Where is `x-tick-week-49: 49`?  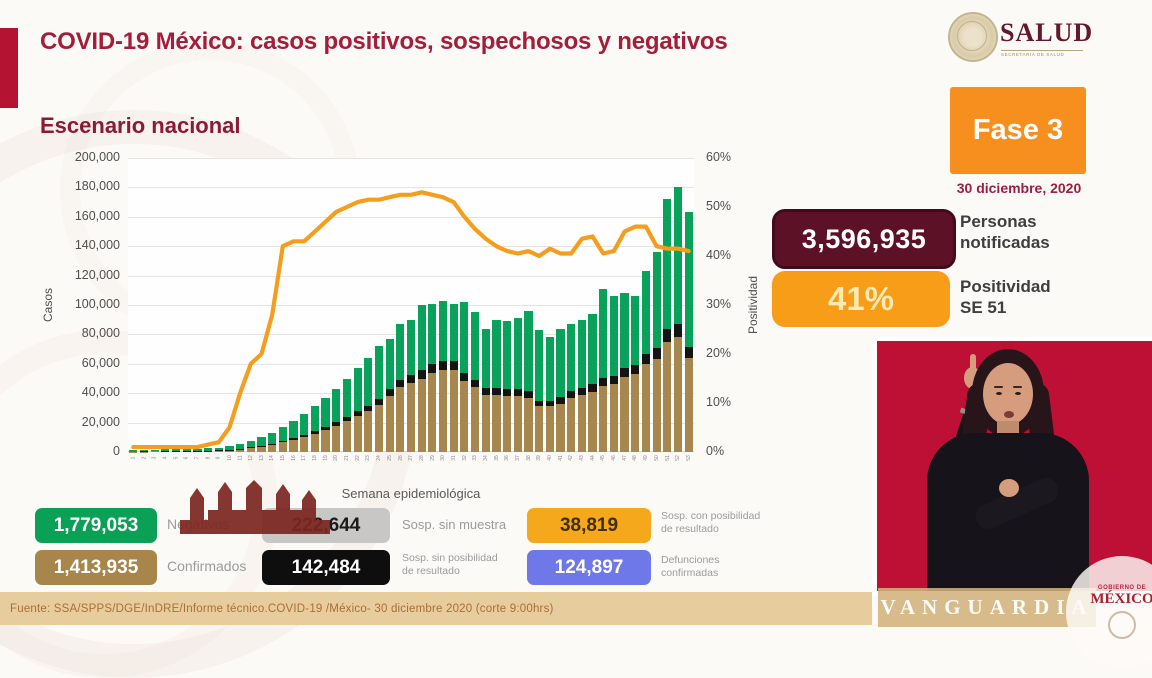
x-tick-week-49: 49 is located at coordinates (646, 462).